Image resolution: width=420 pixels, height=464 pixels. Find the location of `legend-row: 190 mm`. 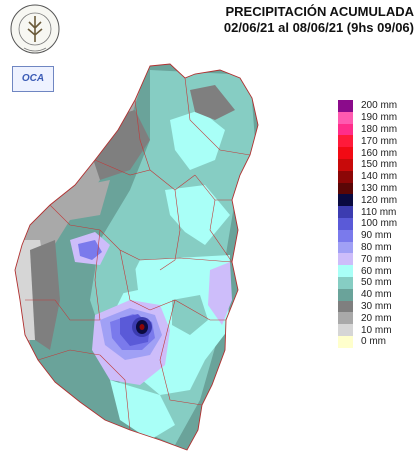

legend-row: 190 mm is located at coordinates (378, 117).